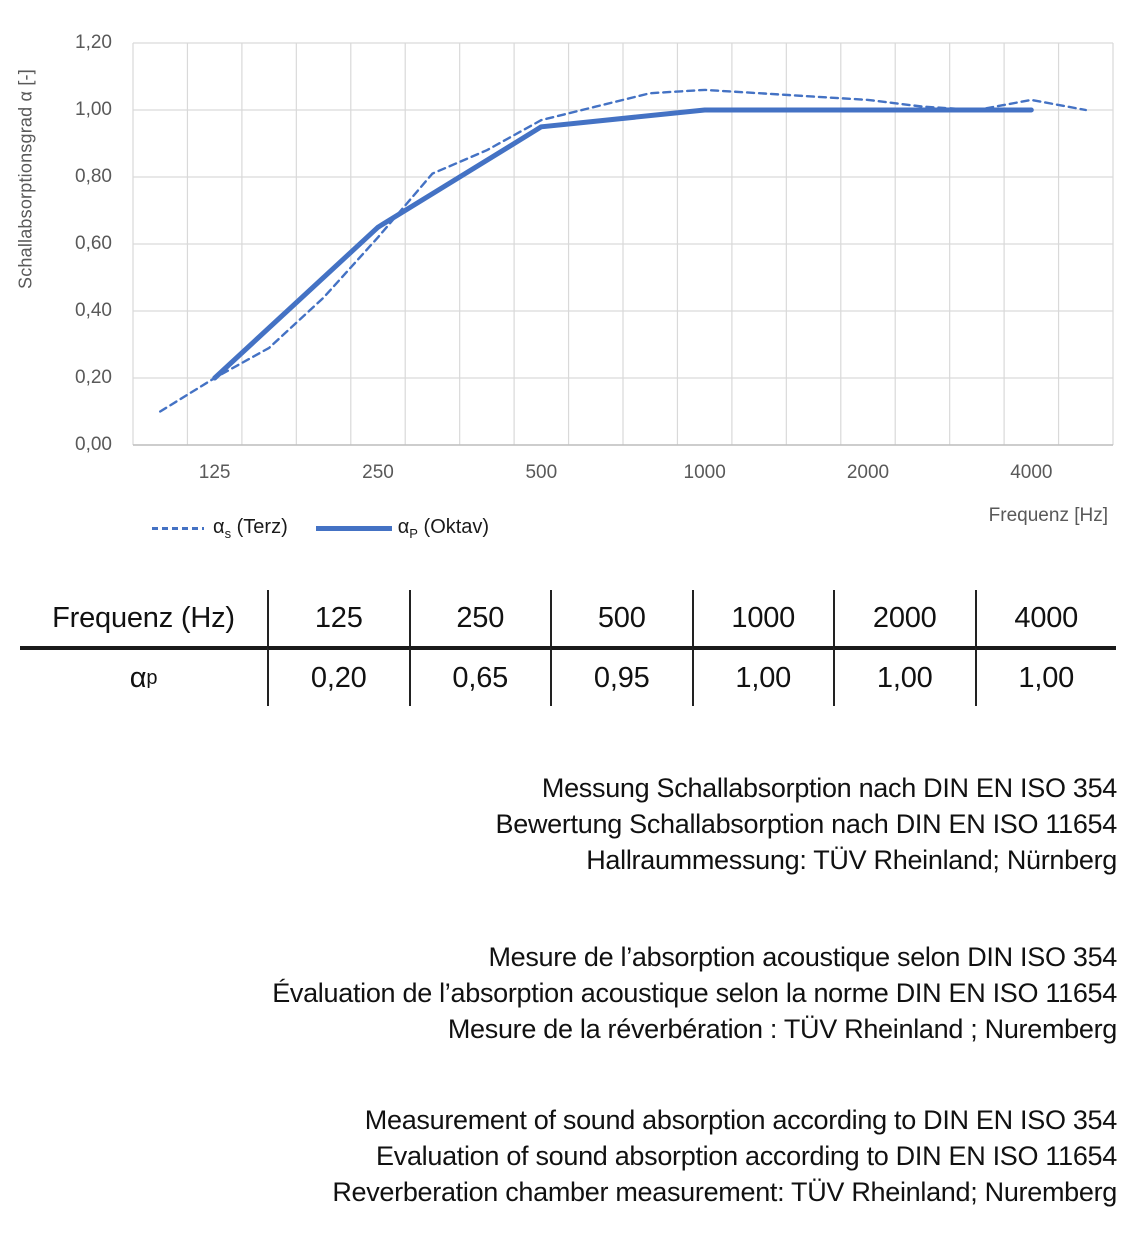 The image size is (1135, 1234). What do you see at coordinates (904, 618) in the screenshot?
I see `table-header-2000: 2000` at bounding box center [904, 618].